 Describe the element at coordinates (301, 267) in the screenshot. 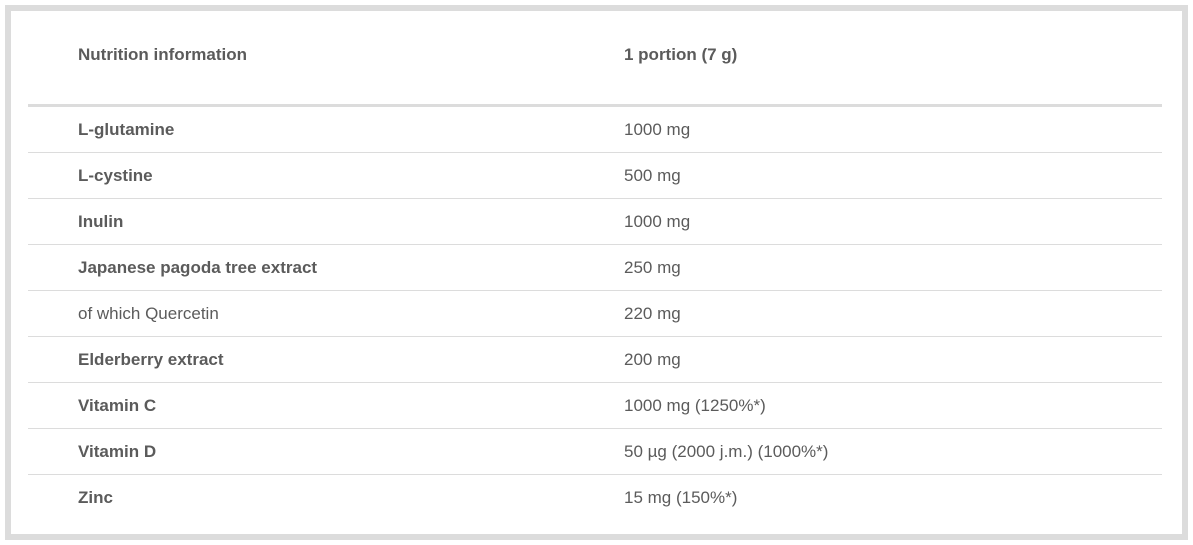

I see `nutrient-name: Japanese pagoda tree extract` at that location.